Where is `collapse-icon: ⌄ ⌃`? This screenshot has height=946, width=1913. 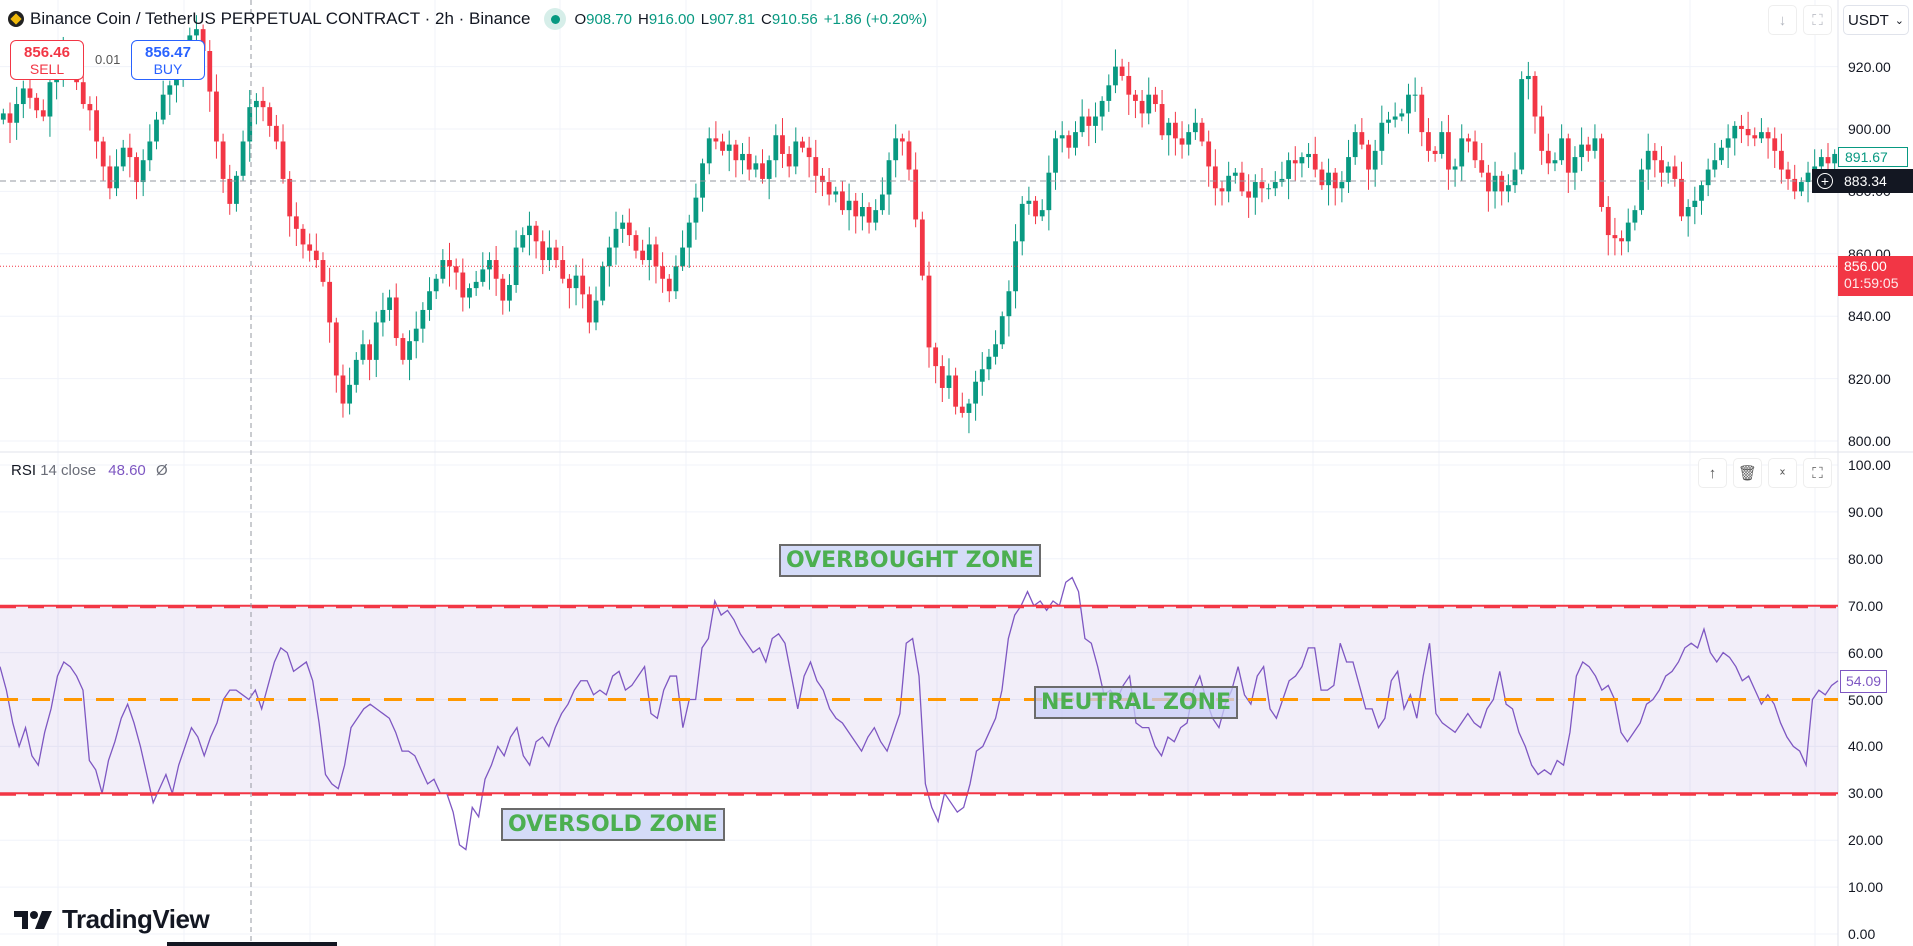 collapse-icon: ⌄ ⌃ is located at coordinates (1782, 473).